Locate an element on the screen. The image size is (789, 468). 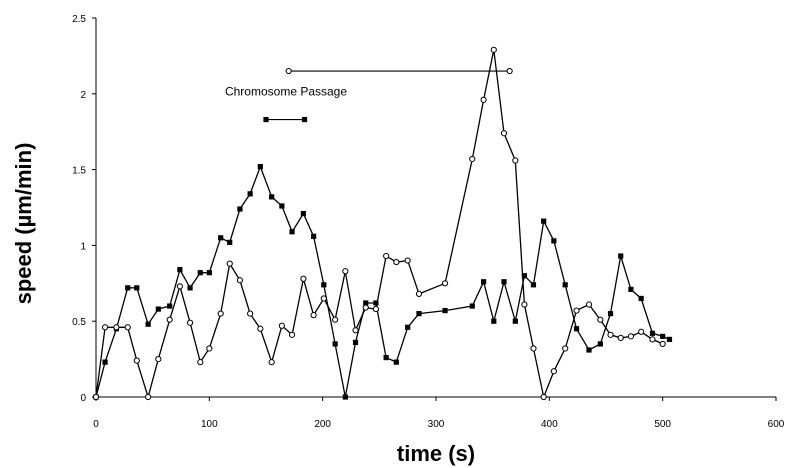
annotation-bar-2: Chromosome Passage is located at coordinates (286, 104).